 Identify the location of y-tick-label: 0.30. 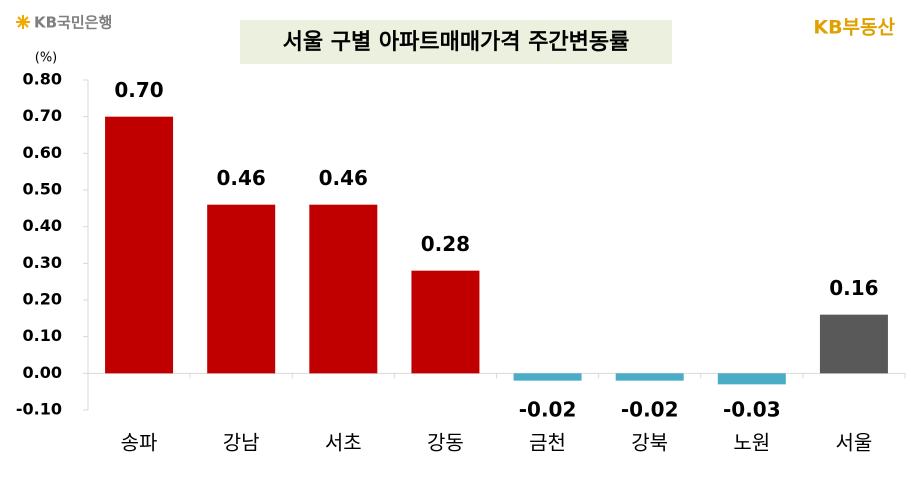
(42, 262).